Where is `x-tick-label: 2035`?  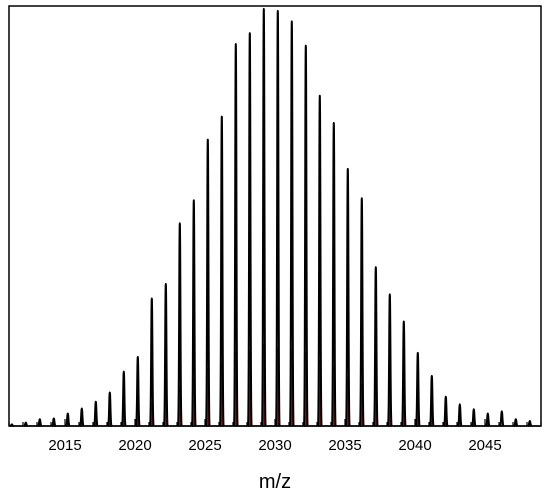 x-tick-label: 2035 is located at coordinates (344, 445).